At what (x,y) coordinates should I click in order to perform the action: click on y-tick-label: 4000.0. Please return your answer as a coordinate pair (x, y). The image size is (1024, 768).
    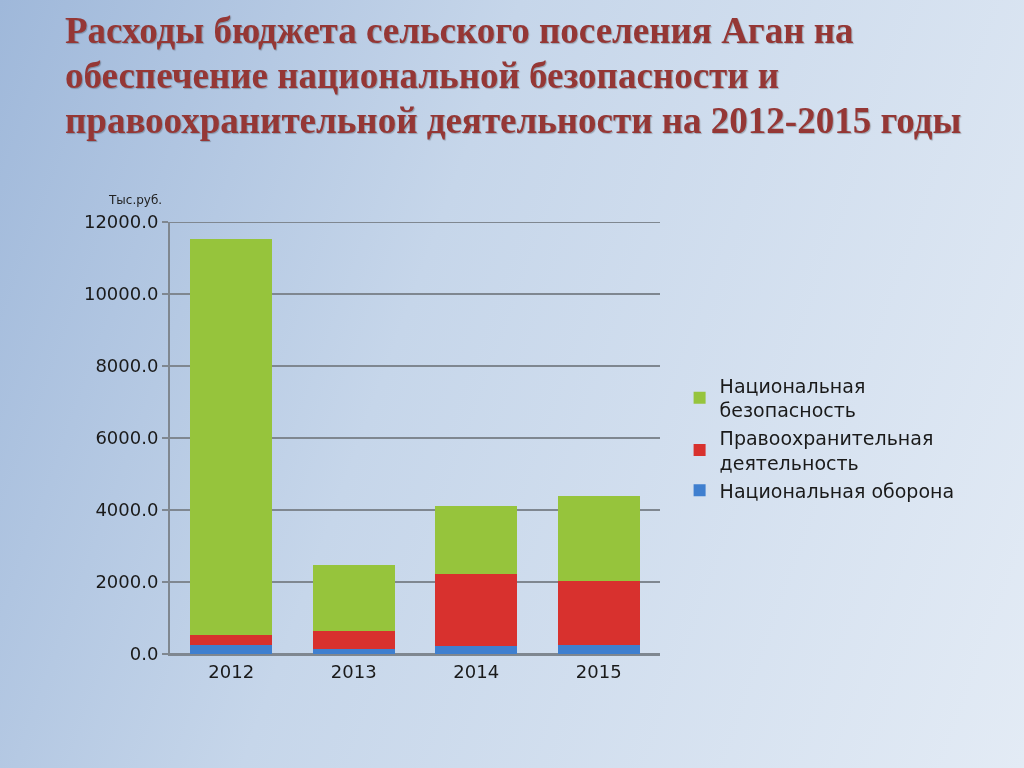
    Looking at the image, I should click on (127, 510).